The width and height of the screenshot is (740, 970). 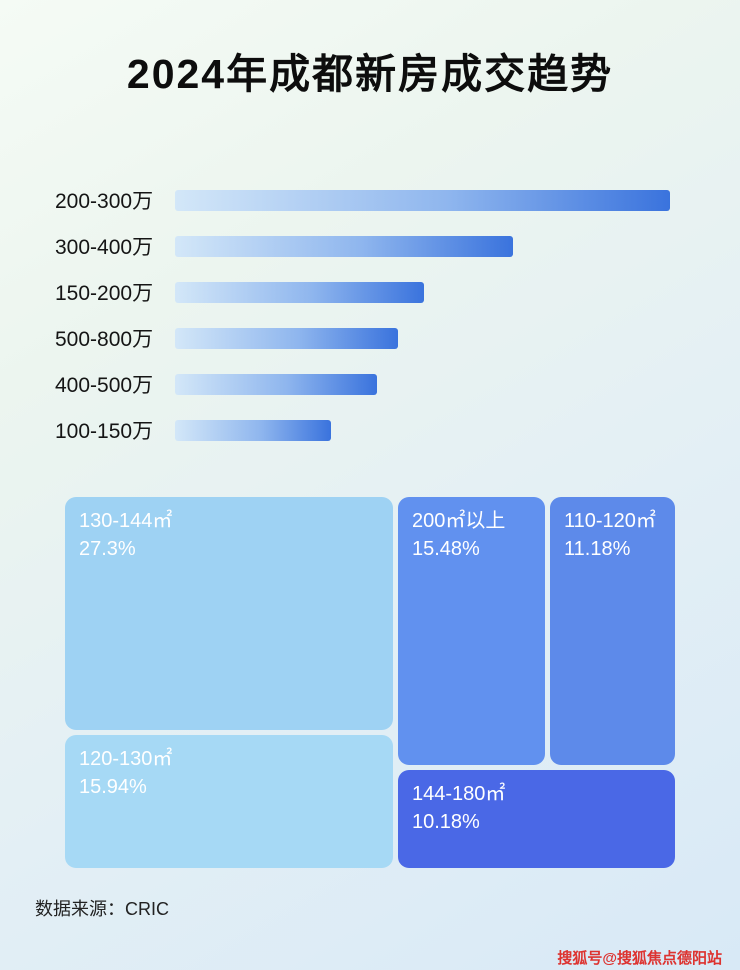 I want to click on bar-row: 150-200万, so click(x=362, y=292).